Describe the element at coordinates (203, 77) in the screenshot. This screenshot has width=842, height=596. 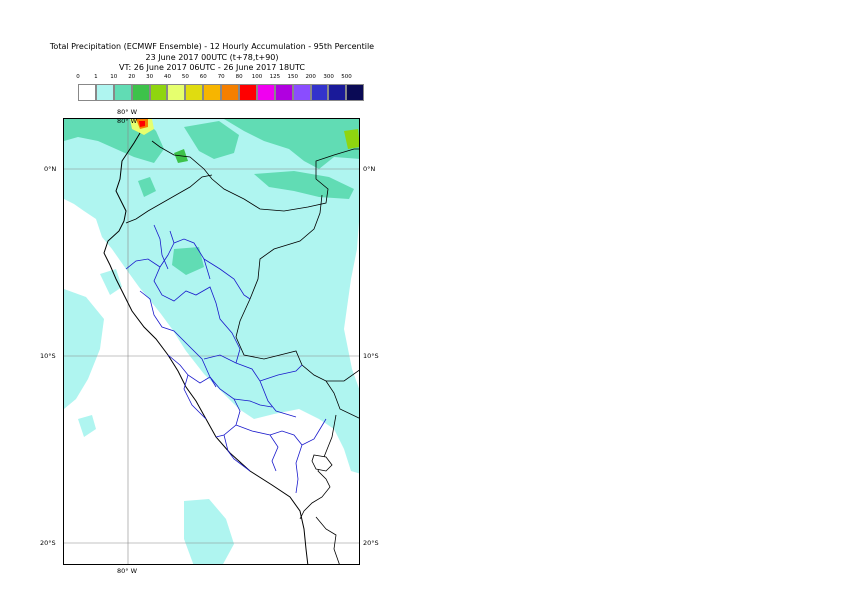
I see `legend-label: 60` at that location.